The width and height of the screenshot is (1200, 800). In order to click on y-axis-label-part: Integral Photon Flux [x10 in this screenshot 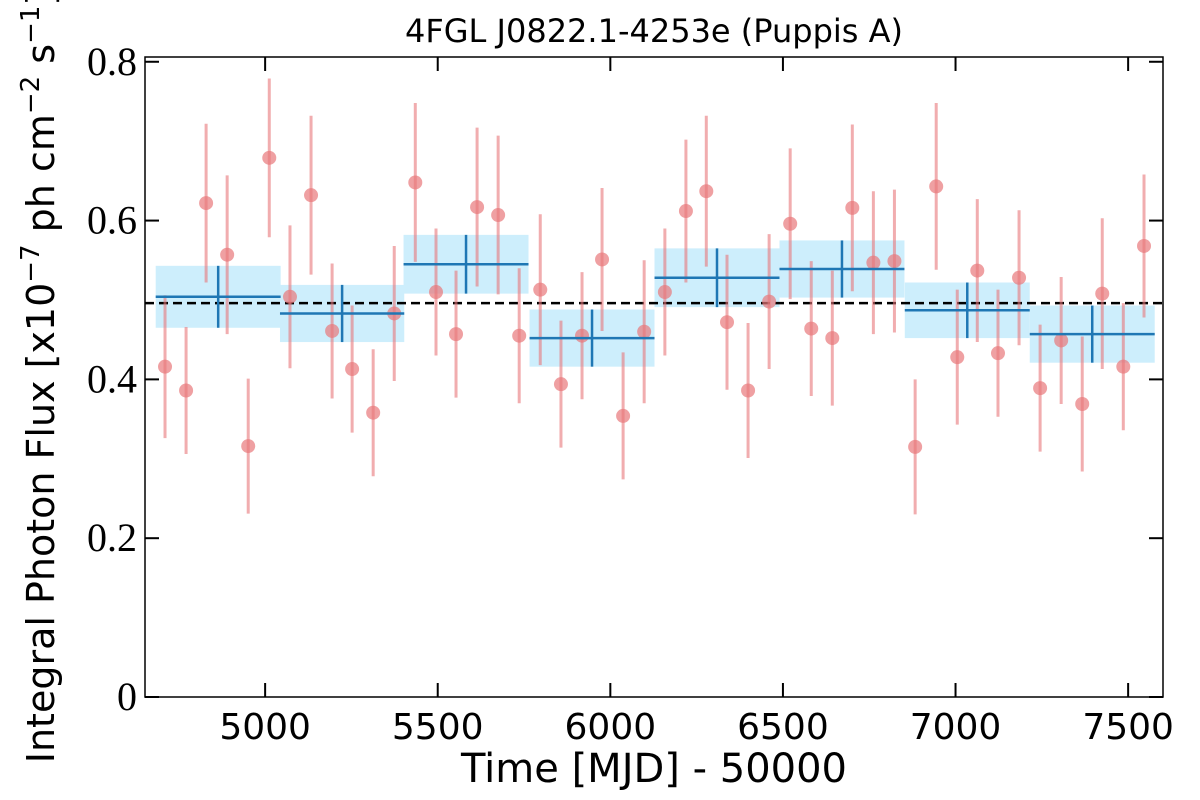, I will do `click(41, 523)`.